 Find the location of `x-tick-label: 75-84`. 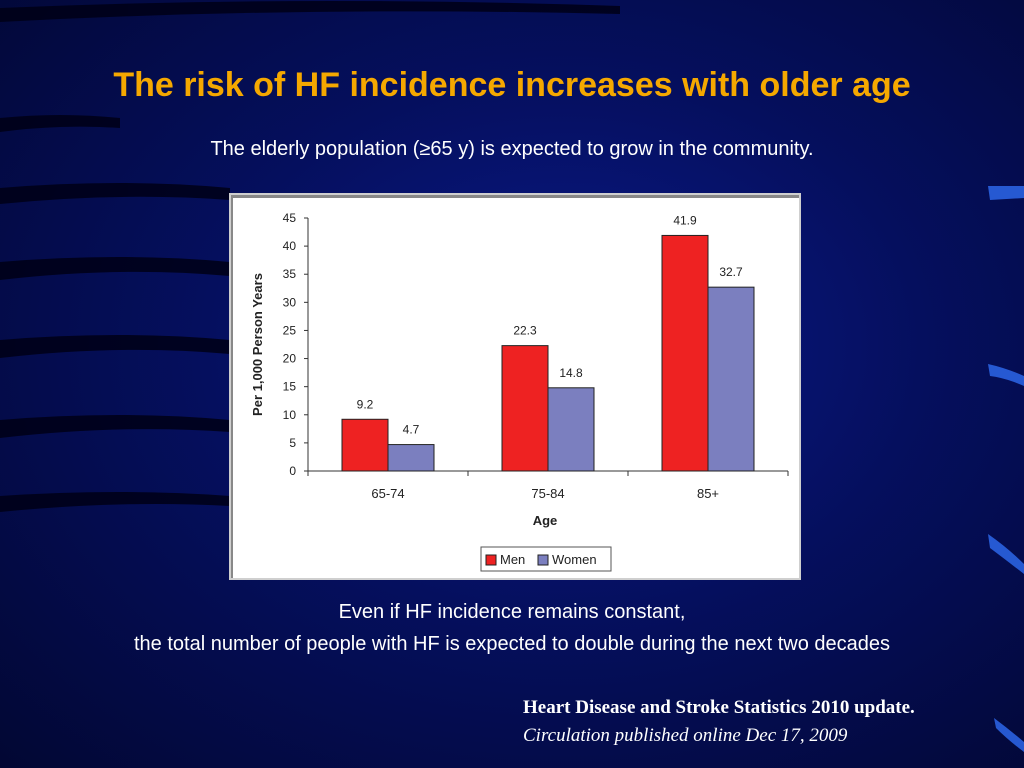

x-tick-label: 75-84 is located at coordinates (547, 493).